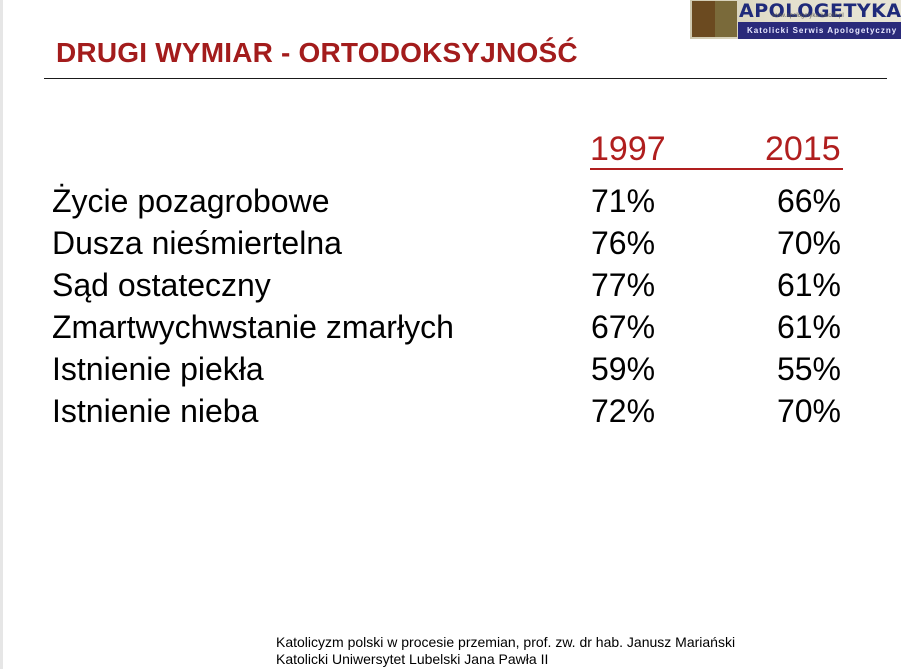  What do you see at coordinates (623, 411) in the screenshot?
I see `value-1997: 72%` at bounding box center [623, 411].